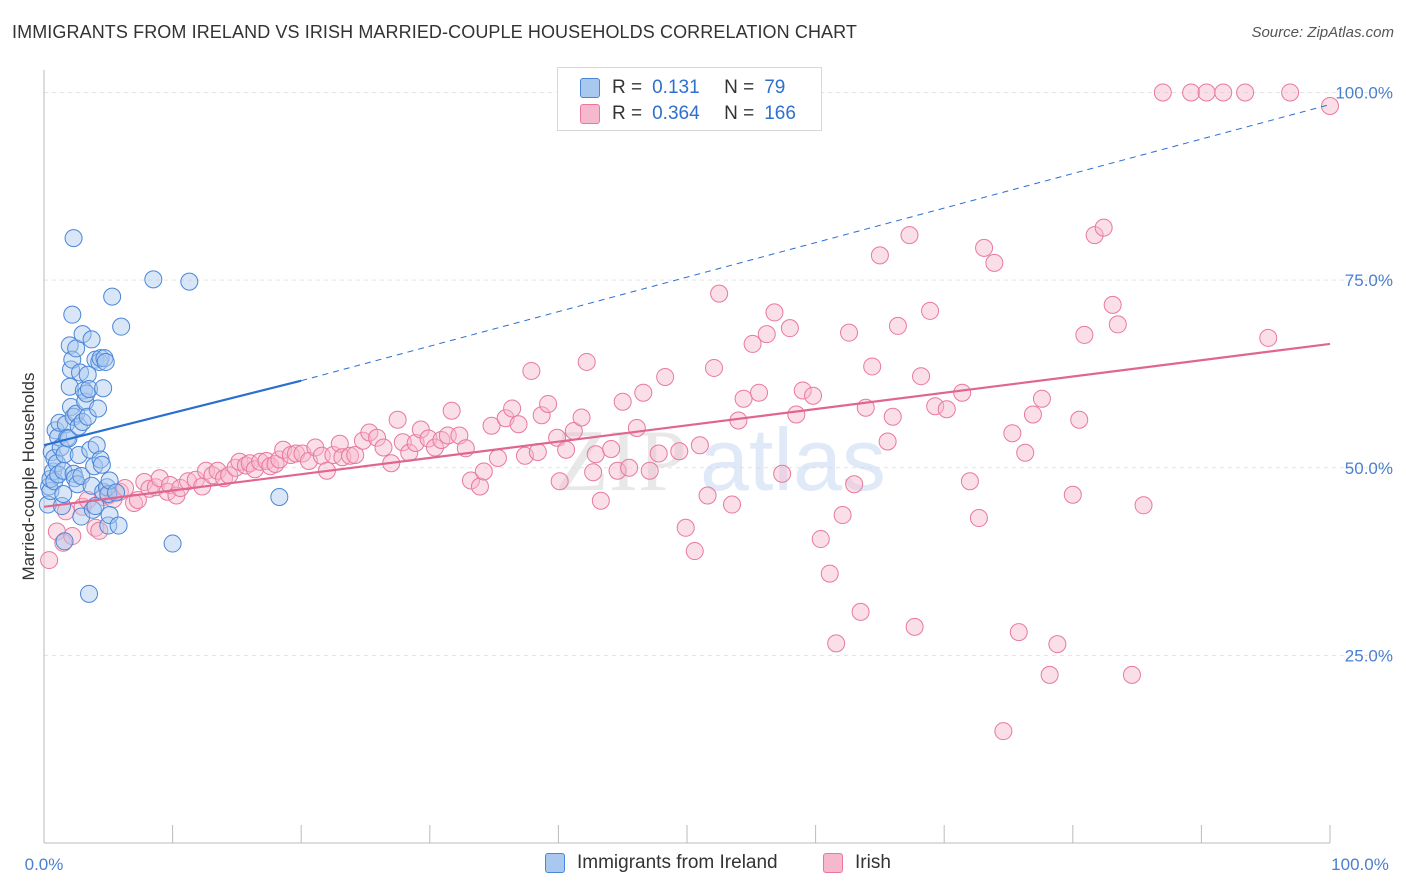 The height and width of the screenshot is (892, 1406). What do you see at coordinates (857, 863) in the screenshot?
I see `legend-item-irish: Irish` at bounding box center [857, 863].